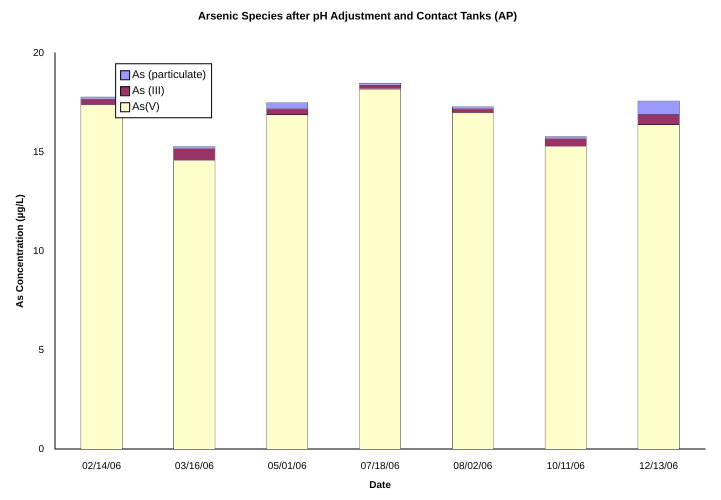  What do you see at coordinates (288, 466) in the screenshot?
I see `x-tick-label: 05/01/06` at bounding box center [288, 466].